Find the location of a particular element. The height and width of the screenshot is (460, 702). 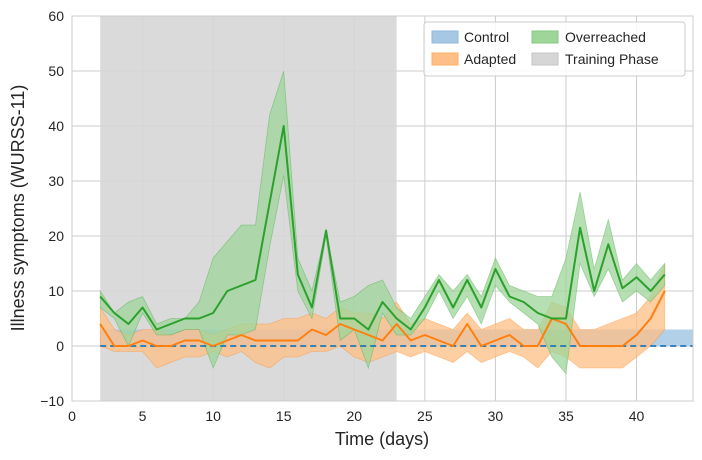

legend-label-control: Control is located at coordinates (486, 37).